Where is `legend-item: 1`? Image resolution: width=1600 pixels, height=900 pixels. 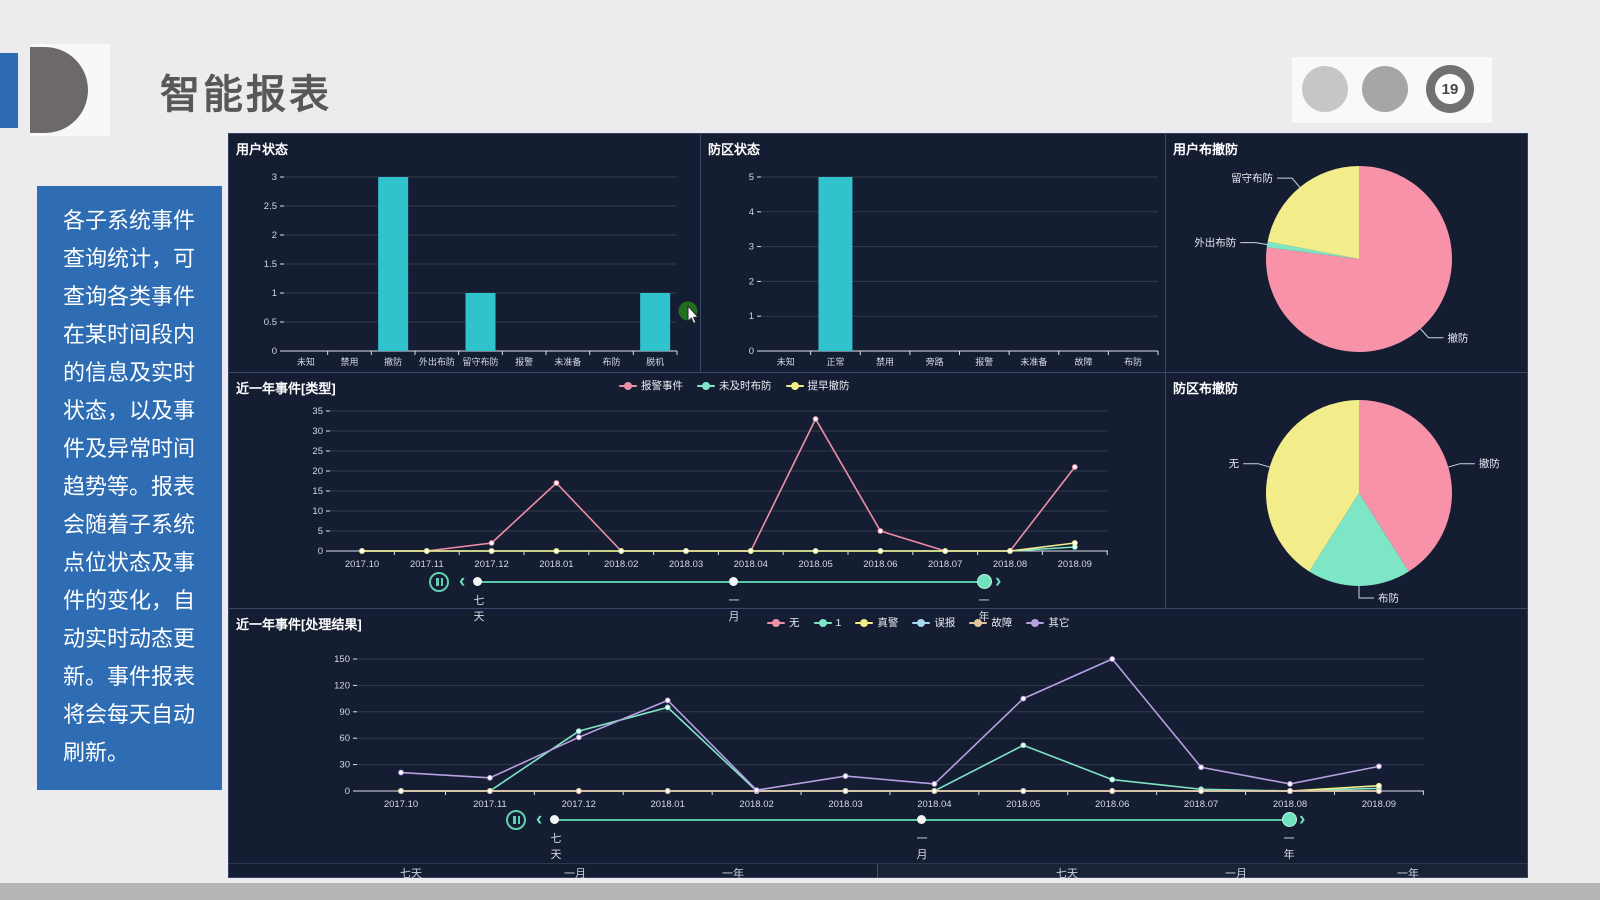 legend-item: 1 is located at coordinates (827, 622).